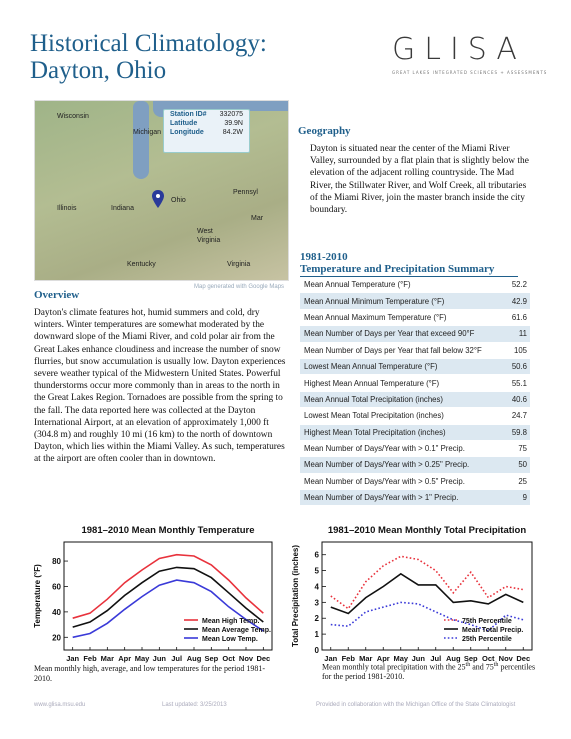  Describe the element at coordinates (73, 116) in the screenshot. I see `map-label-wisconsin: Wisconsin` at that location.